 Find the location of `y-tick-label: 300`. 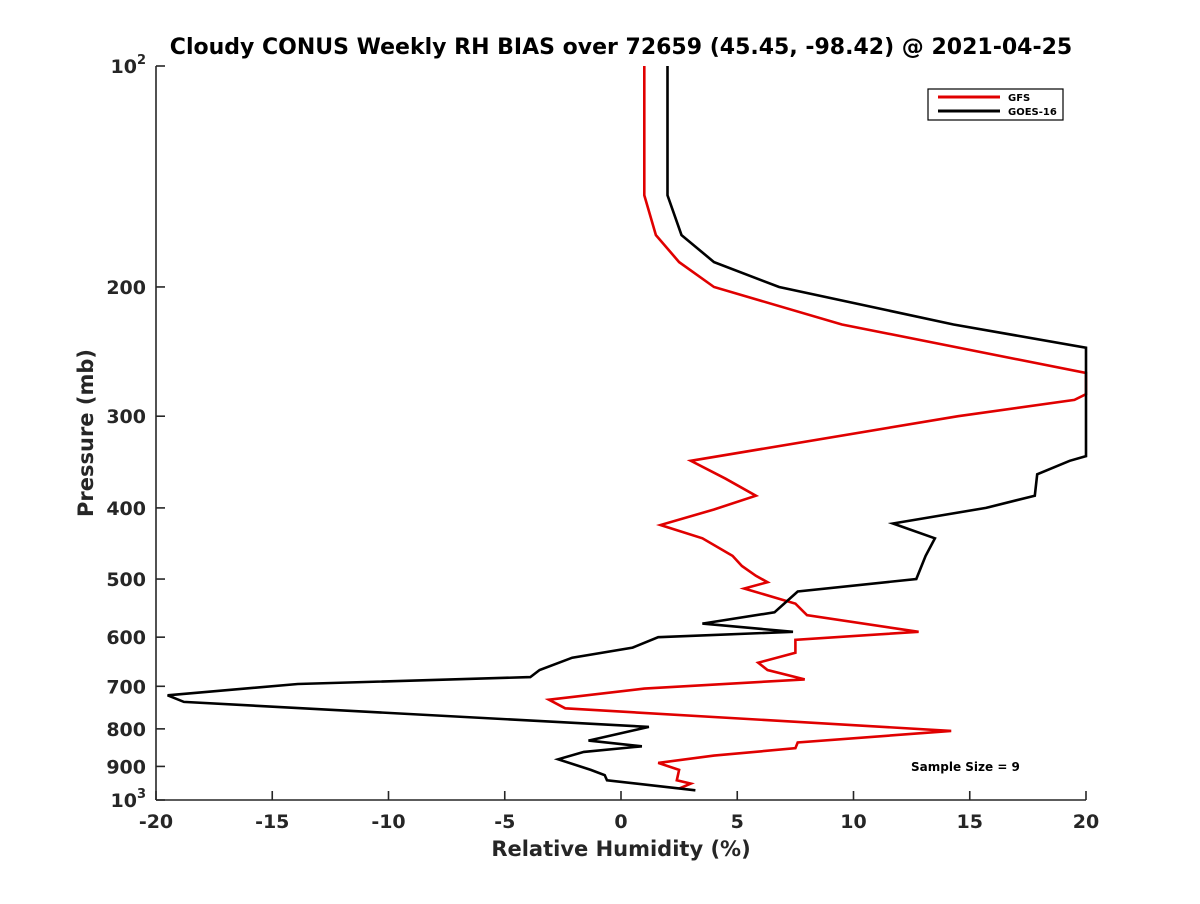

y-tick-label: 300 is located at coordinates (126, 417).